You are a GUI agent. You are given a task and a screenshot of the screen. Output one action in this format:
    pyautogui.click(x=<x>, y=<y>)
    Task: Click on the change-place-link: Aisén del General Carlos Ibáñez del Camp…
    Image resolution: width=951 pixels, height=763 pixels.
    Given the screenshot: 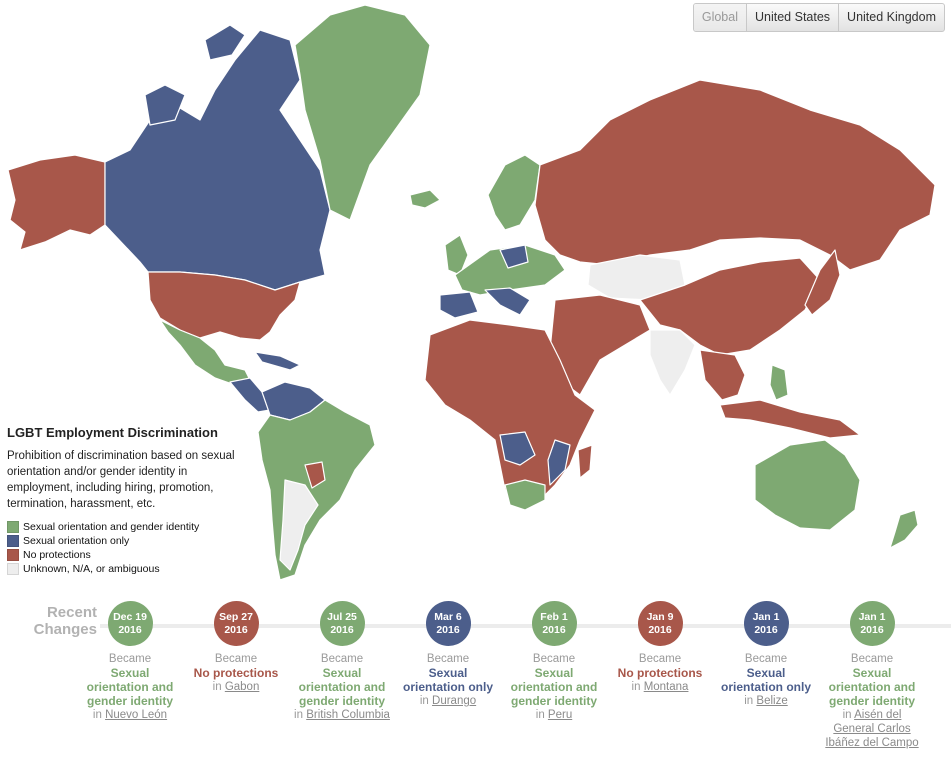 What is the action you would take?
    pyautogui.click(x=872, y=729)
    